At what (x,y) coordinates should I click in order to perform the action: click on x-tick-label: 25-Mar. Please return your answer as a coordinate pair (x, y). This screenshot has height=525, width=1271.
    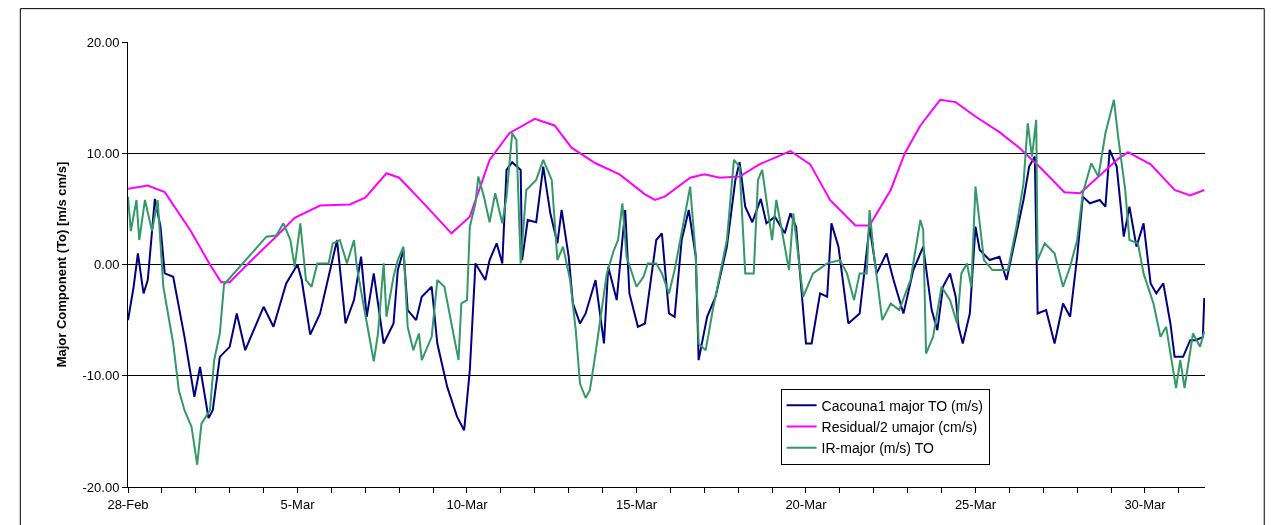
    Looking at the image, I should click on (975, 504).